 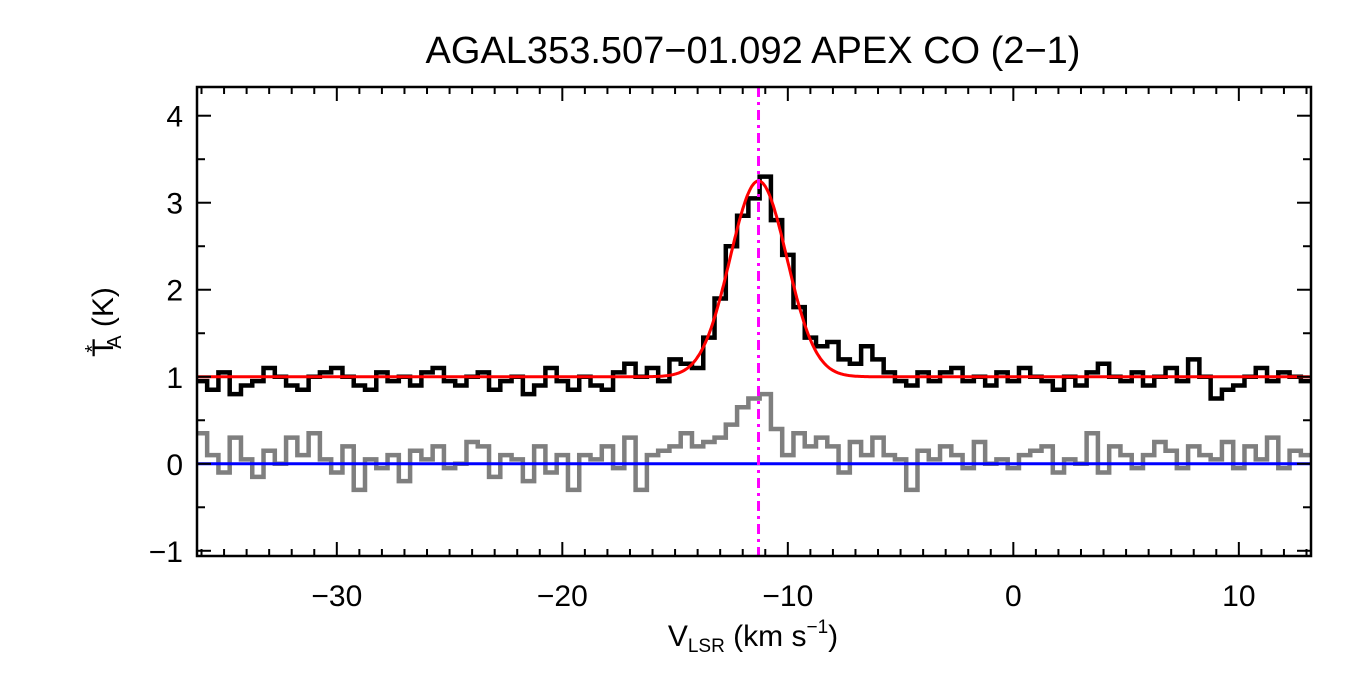 What do you see at coordinates (174, 117) in the screenshot?
I see `y-tick-label: 4` at bounding box center [174, 117].